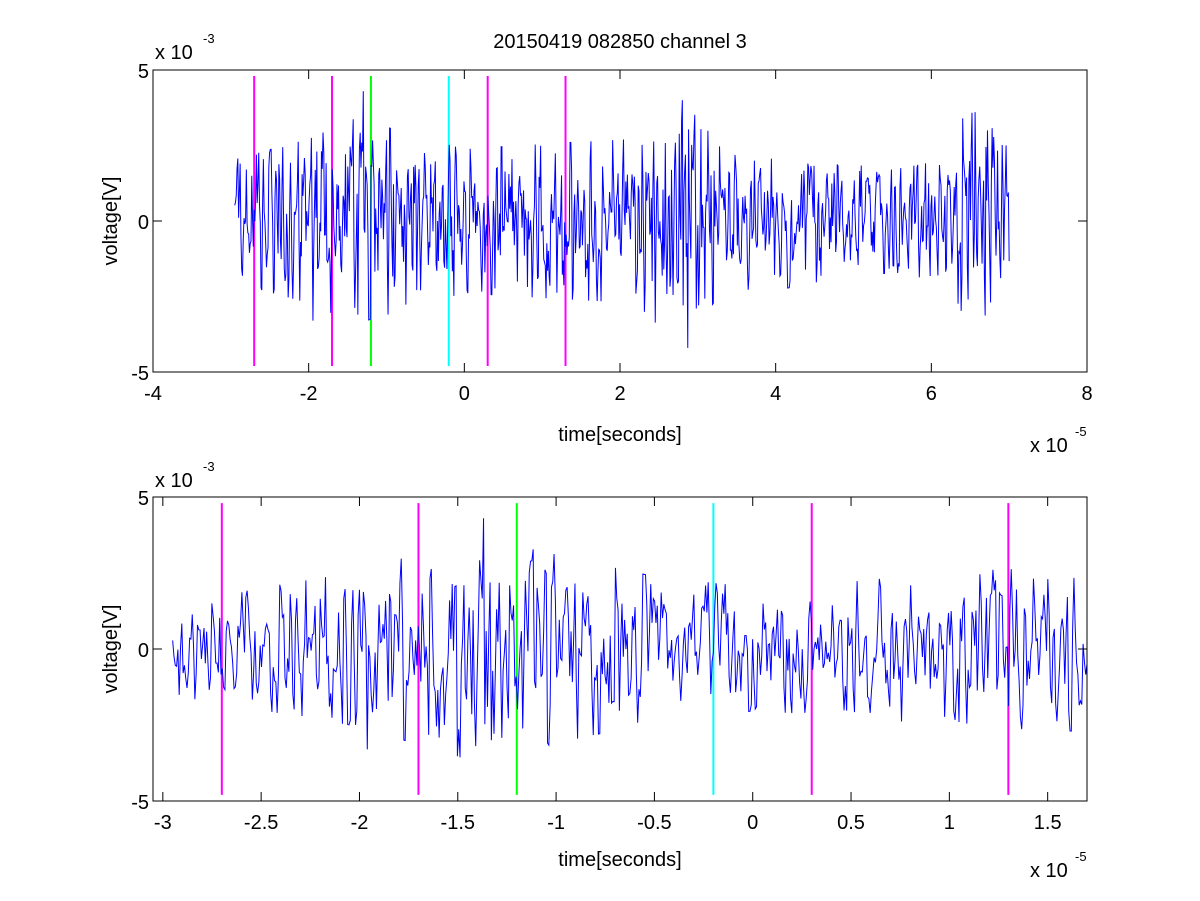 Image resolution: width=1200 pixels, height=901 pixels. I want to click on top-y-axis-label: voltage[V], so click(111, 221).